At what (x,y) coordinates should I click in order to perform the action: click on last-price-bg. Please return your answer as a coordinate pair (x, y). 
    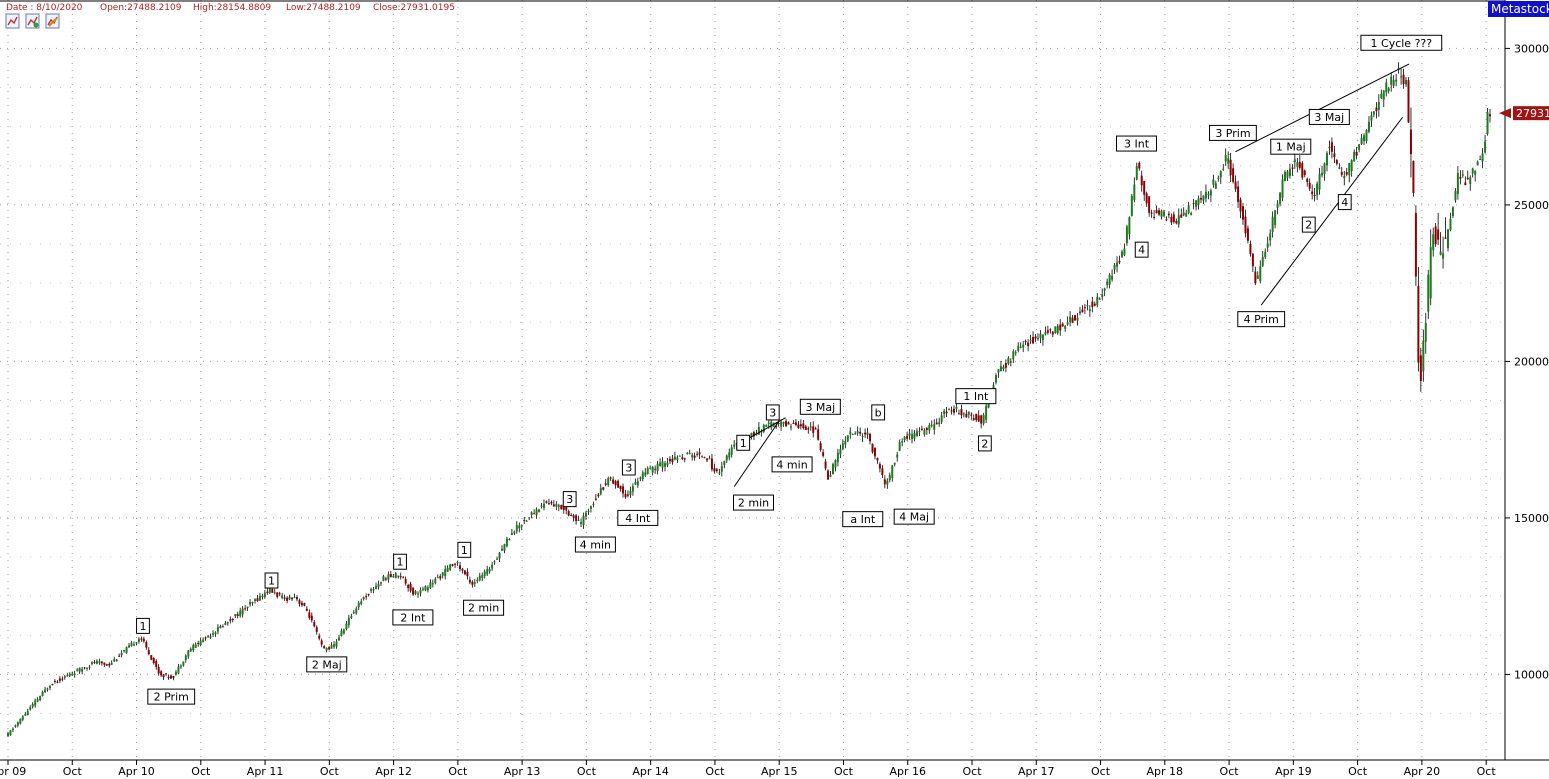
    Looking at the image, I should click on (1531, 113).